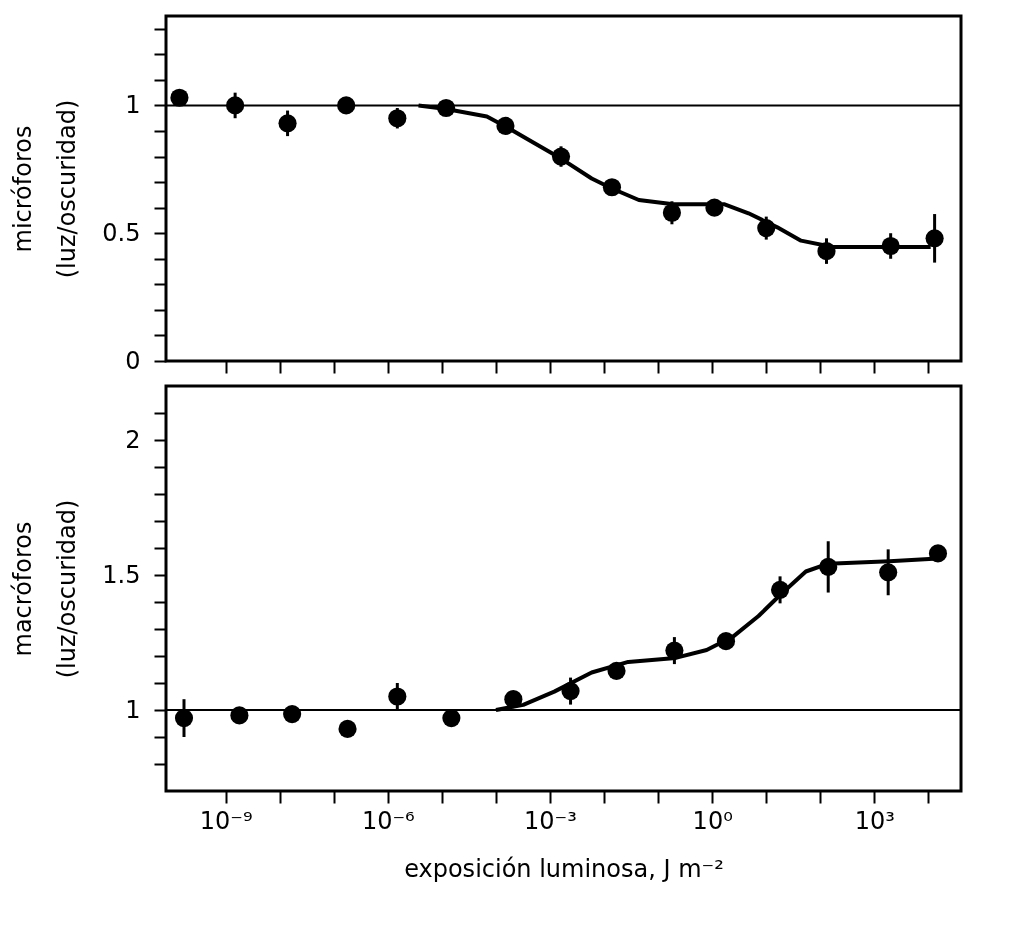 This screenshot has height=937, width=1022. I want to click on y-axis-title: micróforos (luz/oscuridad), so click(45, 189).